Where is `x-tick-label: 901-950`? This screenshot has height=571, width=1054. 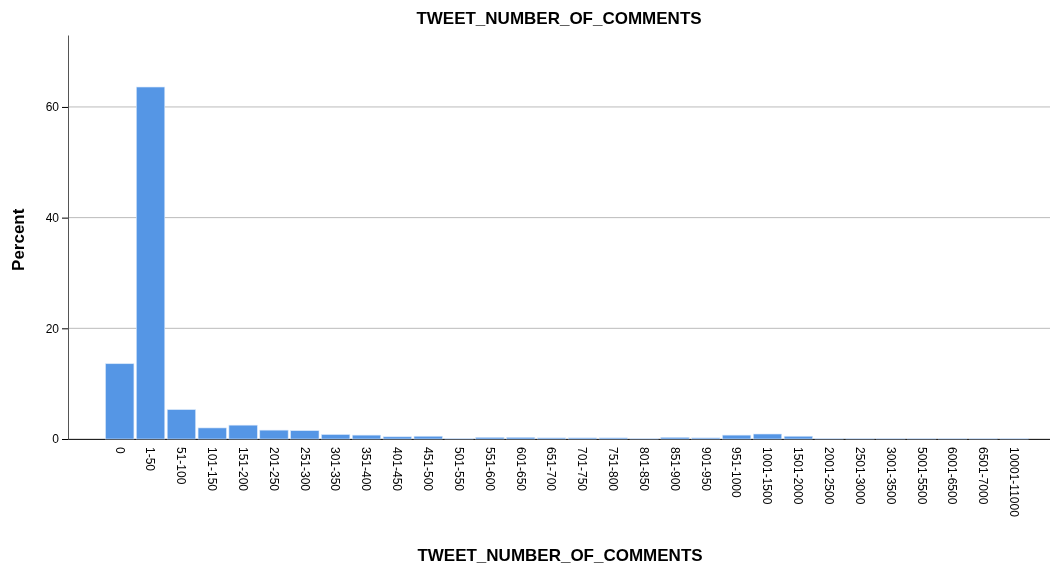
x-tick-label: 901-950 is located at coordinates (705, 469).